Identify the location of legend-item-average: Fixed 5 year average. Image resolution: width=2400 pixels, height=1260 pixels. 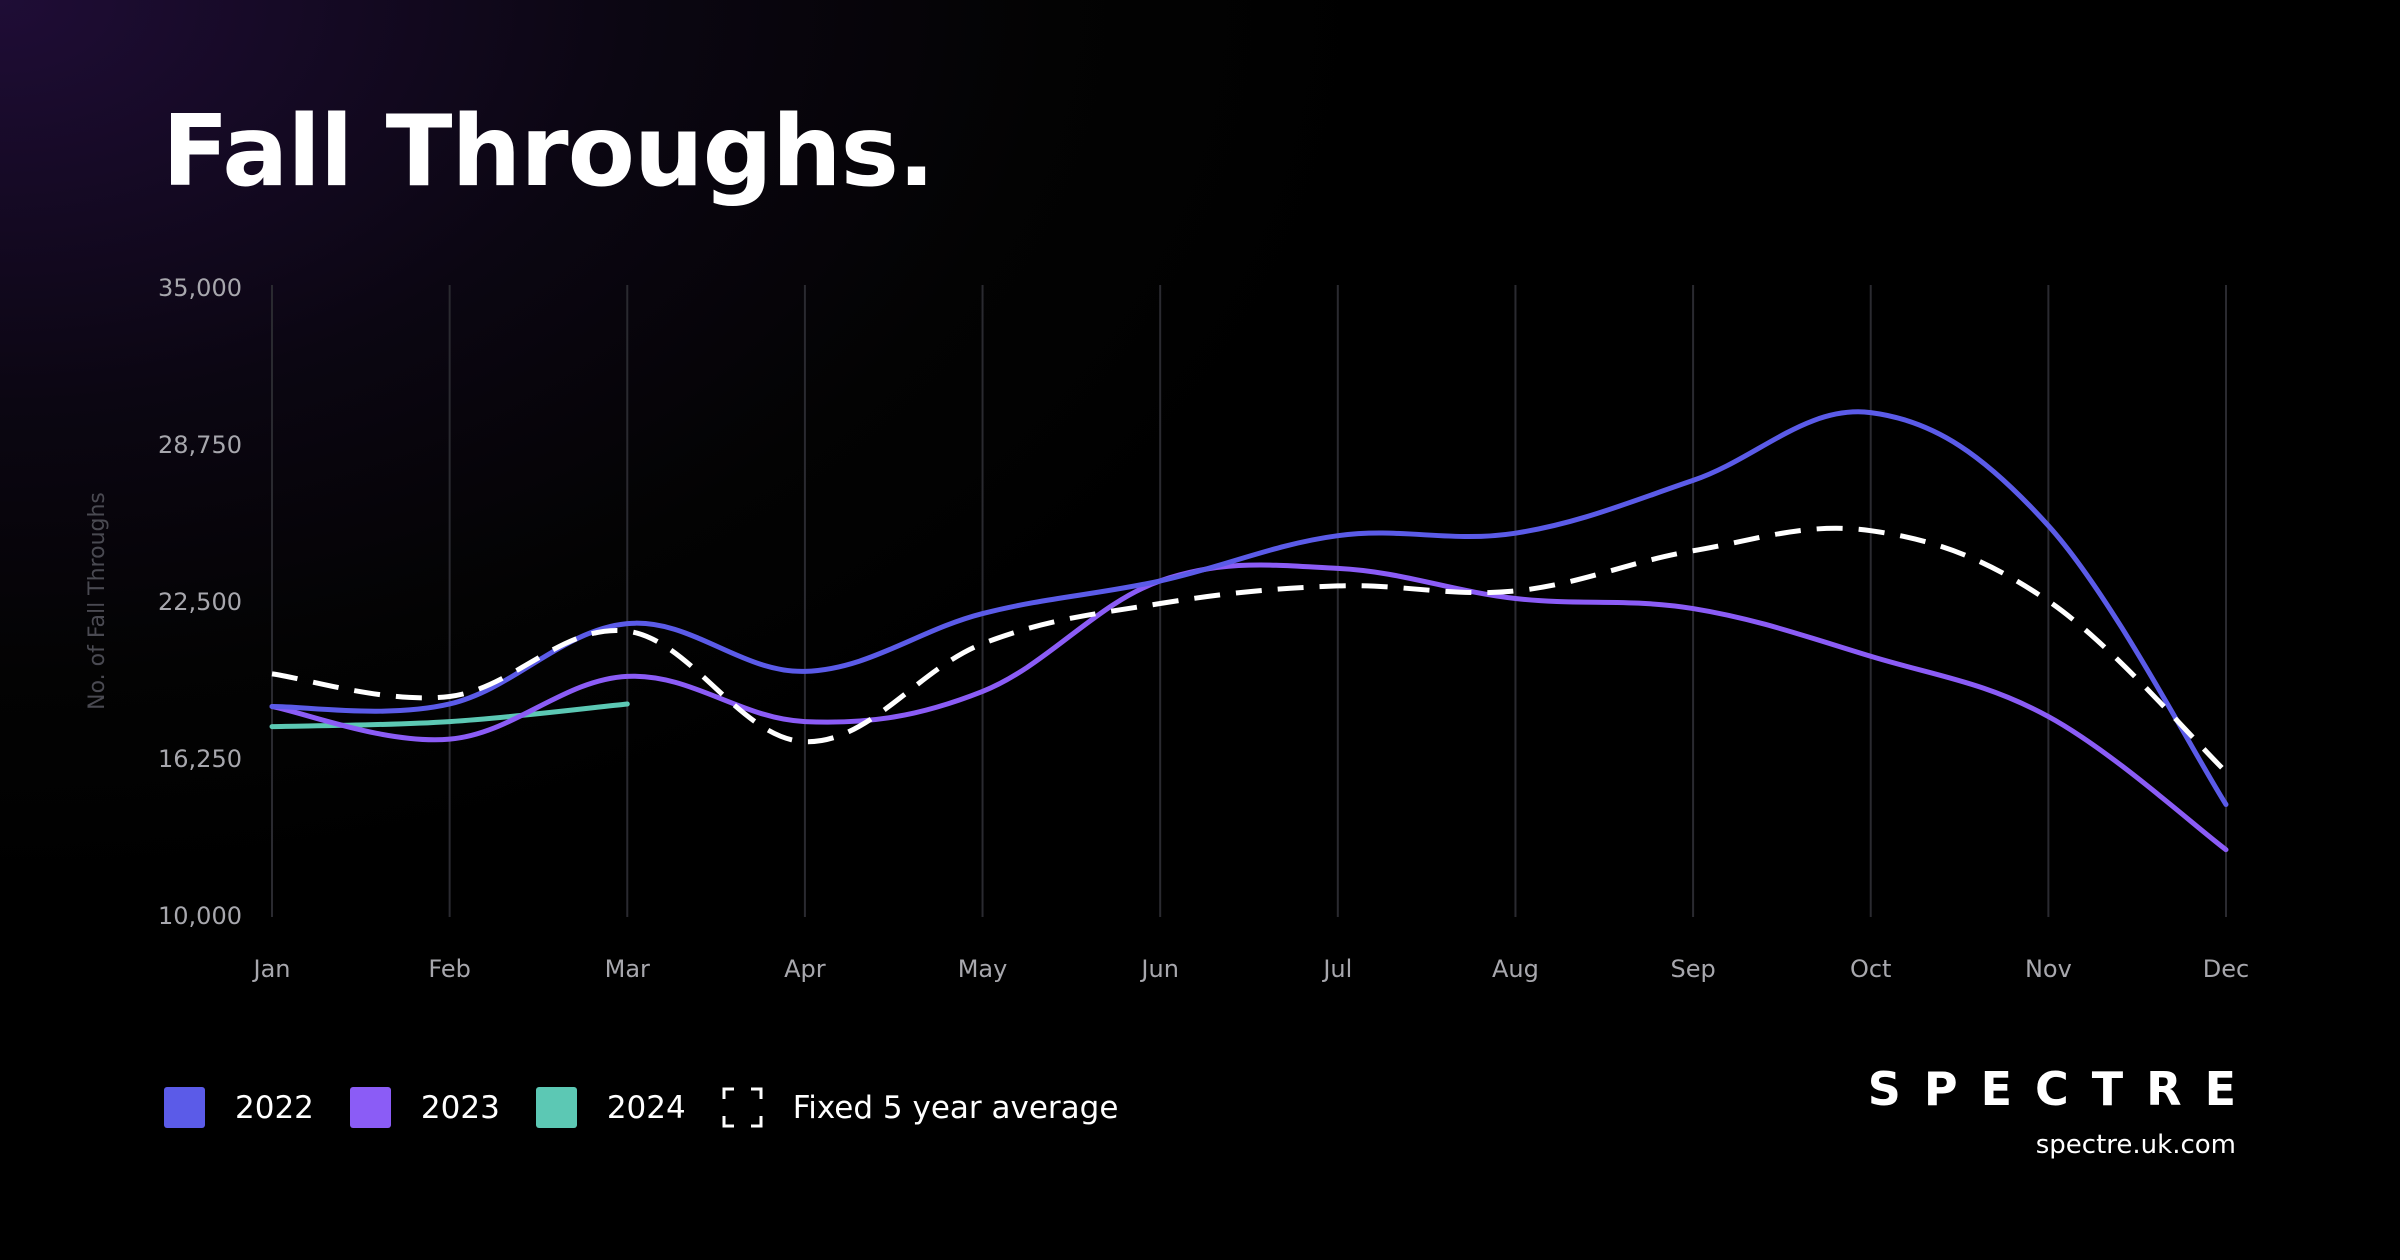
(920, 1107).